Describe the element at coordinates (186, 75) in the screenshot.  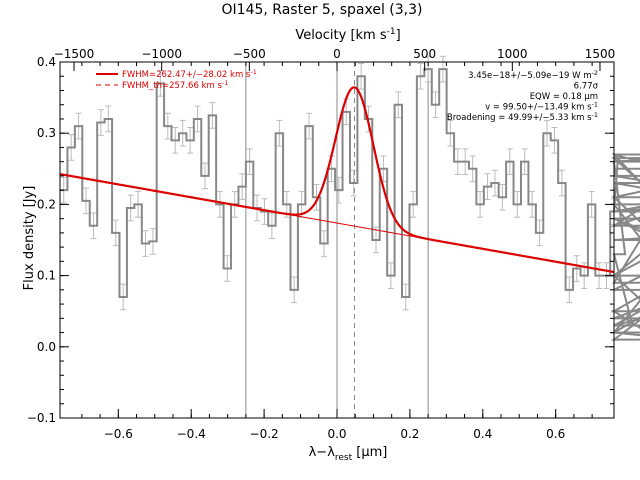
I see `legend-label-text: FWHM=262.47+/−28.02 km s` at that location.